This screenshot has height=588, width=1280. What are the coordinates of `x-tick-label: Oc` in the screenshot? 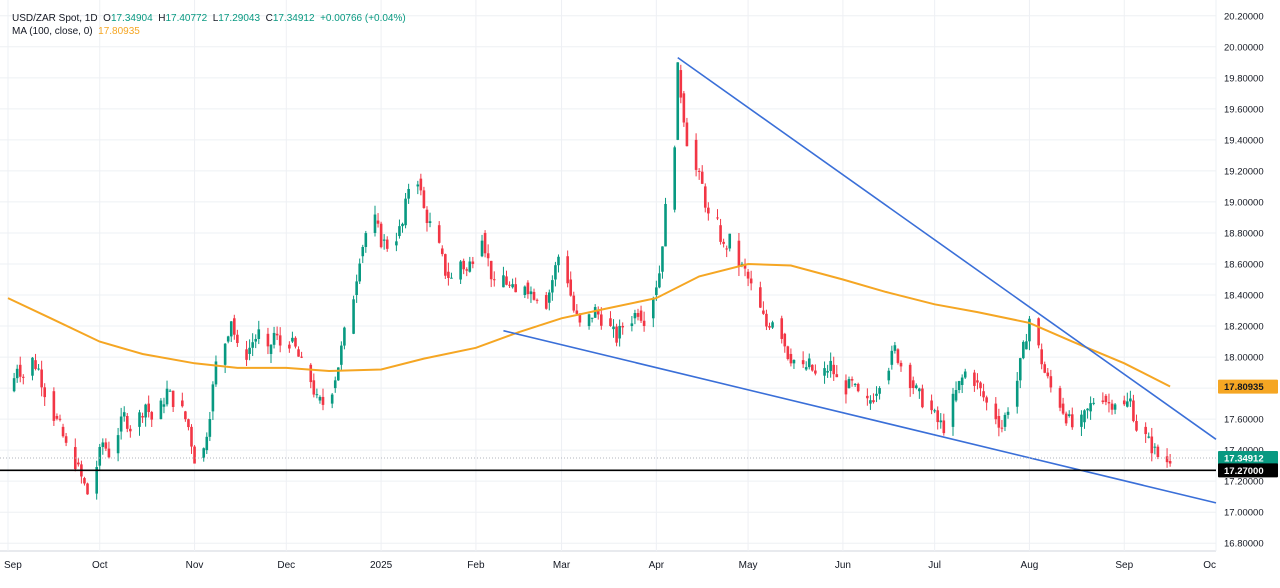 It's located at (1209, 565).